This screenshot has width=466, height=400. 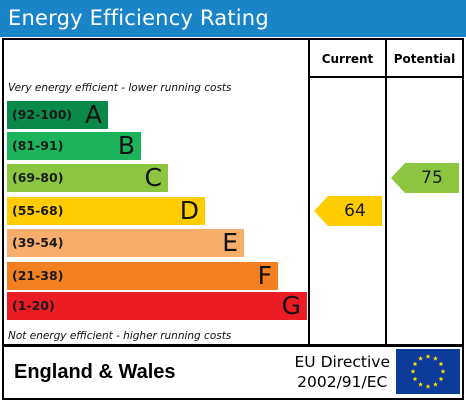 I want to click on footer-country: England & Wales, so click(x=95, y=372).